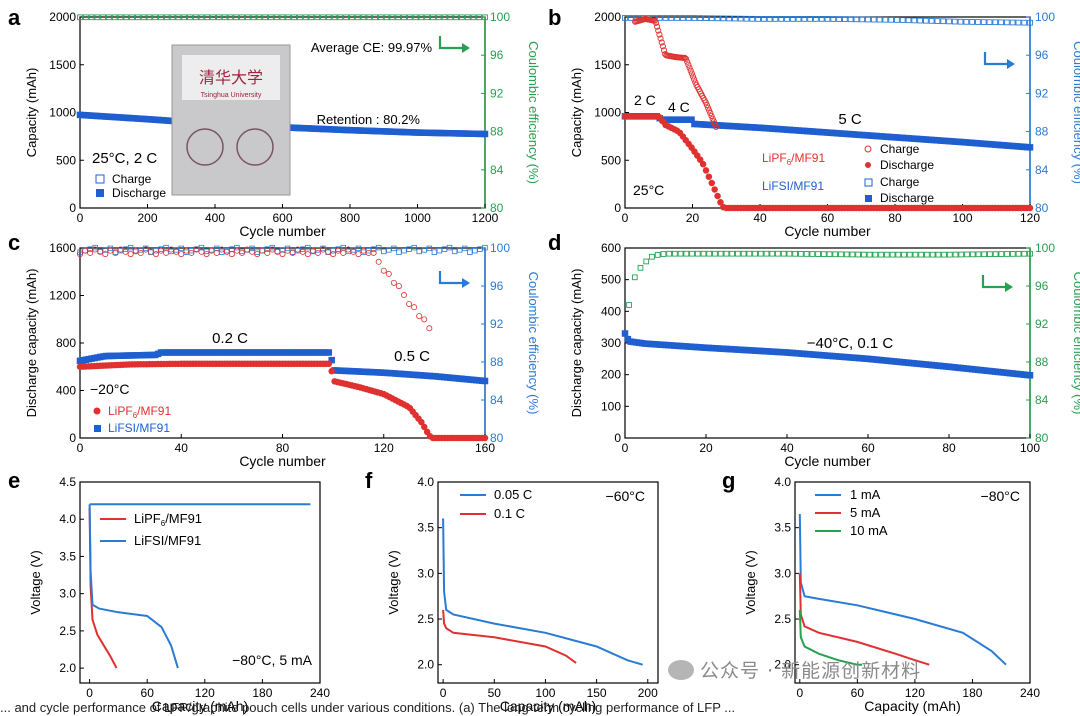 This screenshot has height=716, width=1080. I want to click on panel-a-legend-discharge: Discharge, so click(139, 193).